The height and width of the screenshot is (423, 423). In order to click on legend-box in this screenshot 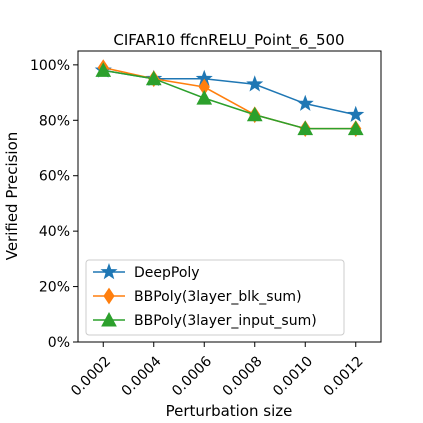, I will do `click(215, 297)`.